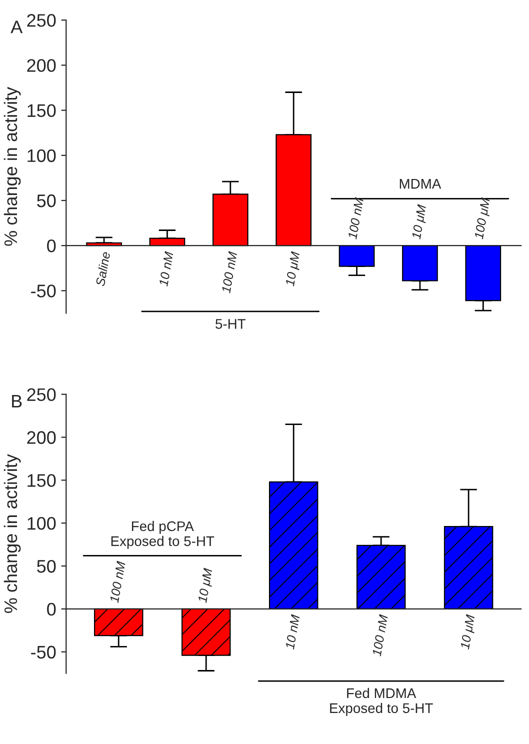 The image size is (529, 744). What do you see at coordinates (17, 401) in the screenshot?
I see `text: B` at bounding box center [17, 401].